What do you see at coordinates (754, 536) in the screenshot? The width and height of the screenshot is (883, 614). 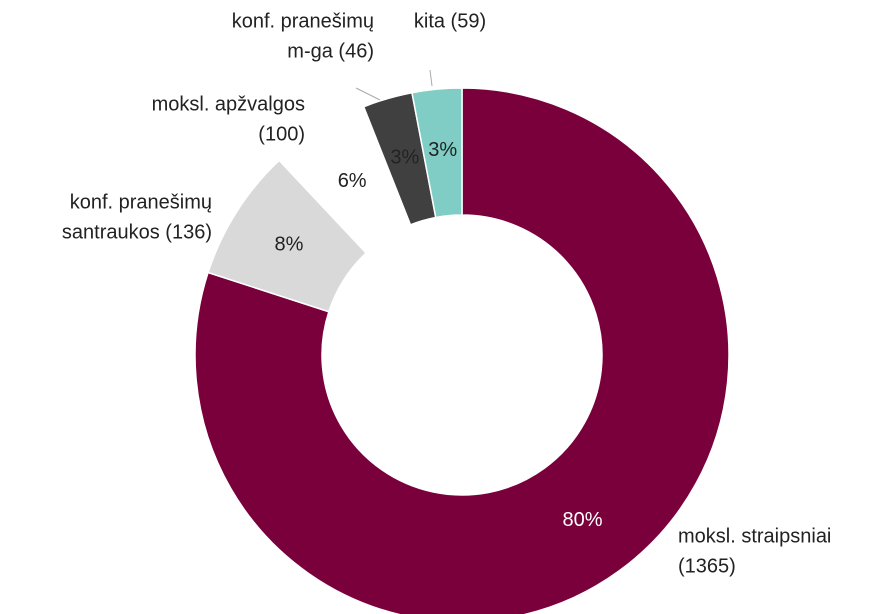 I see `category-label: moksl. straipsniai` at bounding box center [754, 536].